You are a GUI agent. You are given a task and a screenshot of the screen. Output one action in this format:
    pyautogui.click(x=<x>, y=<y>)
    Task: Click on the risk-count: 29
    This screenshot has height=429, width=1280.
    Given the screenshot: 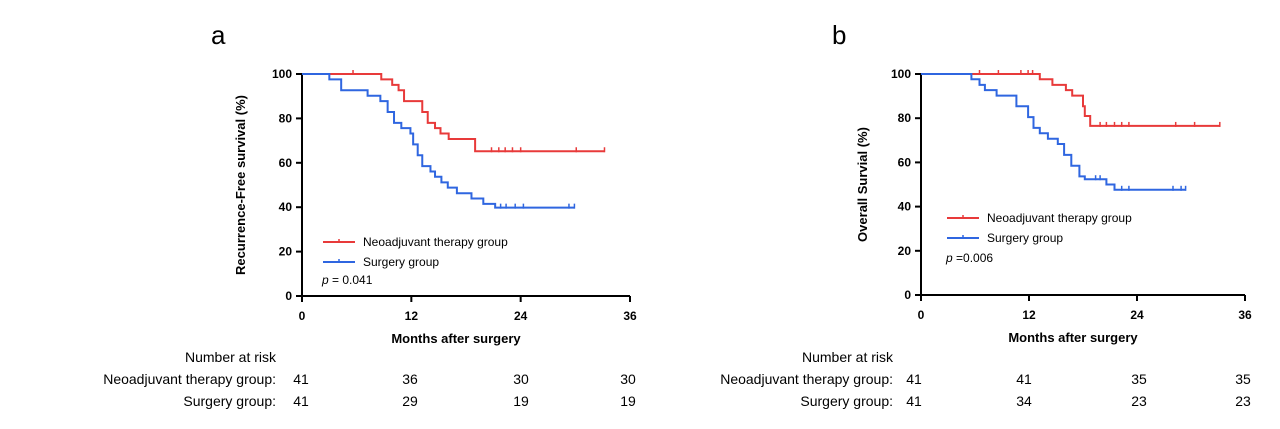 What is the action you would take?
    pyautogui.click(x=410, y=401)
    